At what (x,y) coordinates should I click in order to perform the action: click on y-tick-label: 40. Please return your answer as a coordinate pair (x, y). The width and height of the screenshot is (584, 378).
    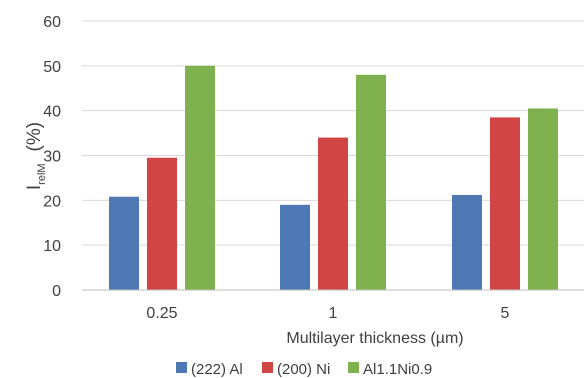
    Looking at the image, I should click on (52, 112).